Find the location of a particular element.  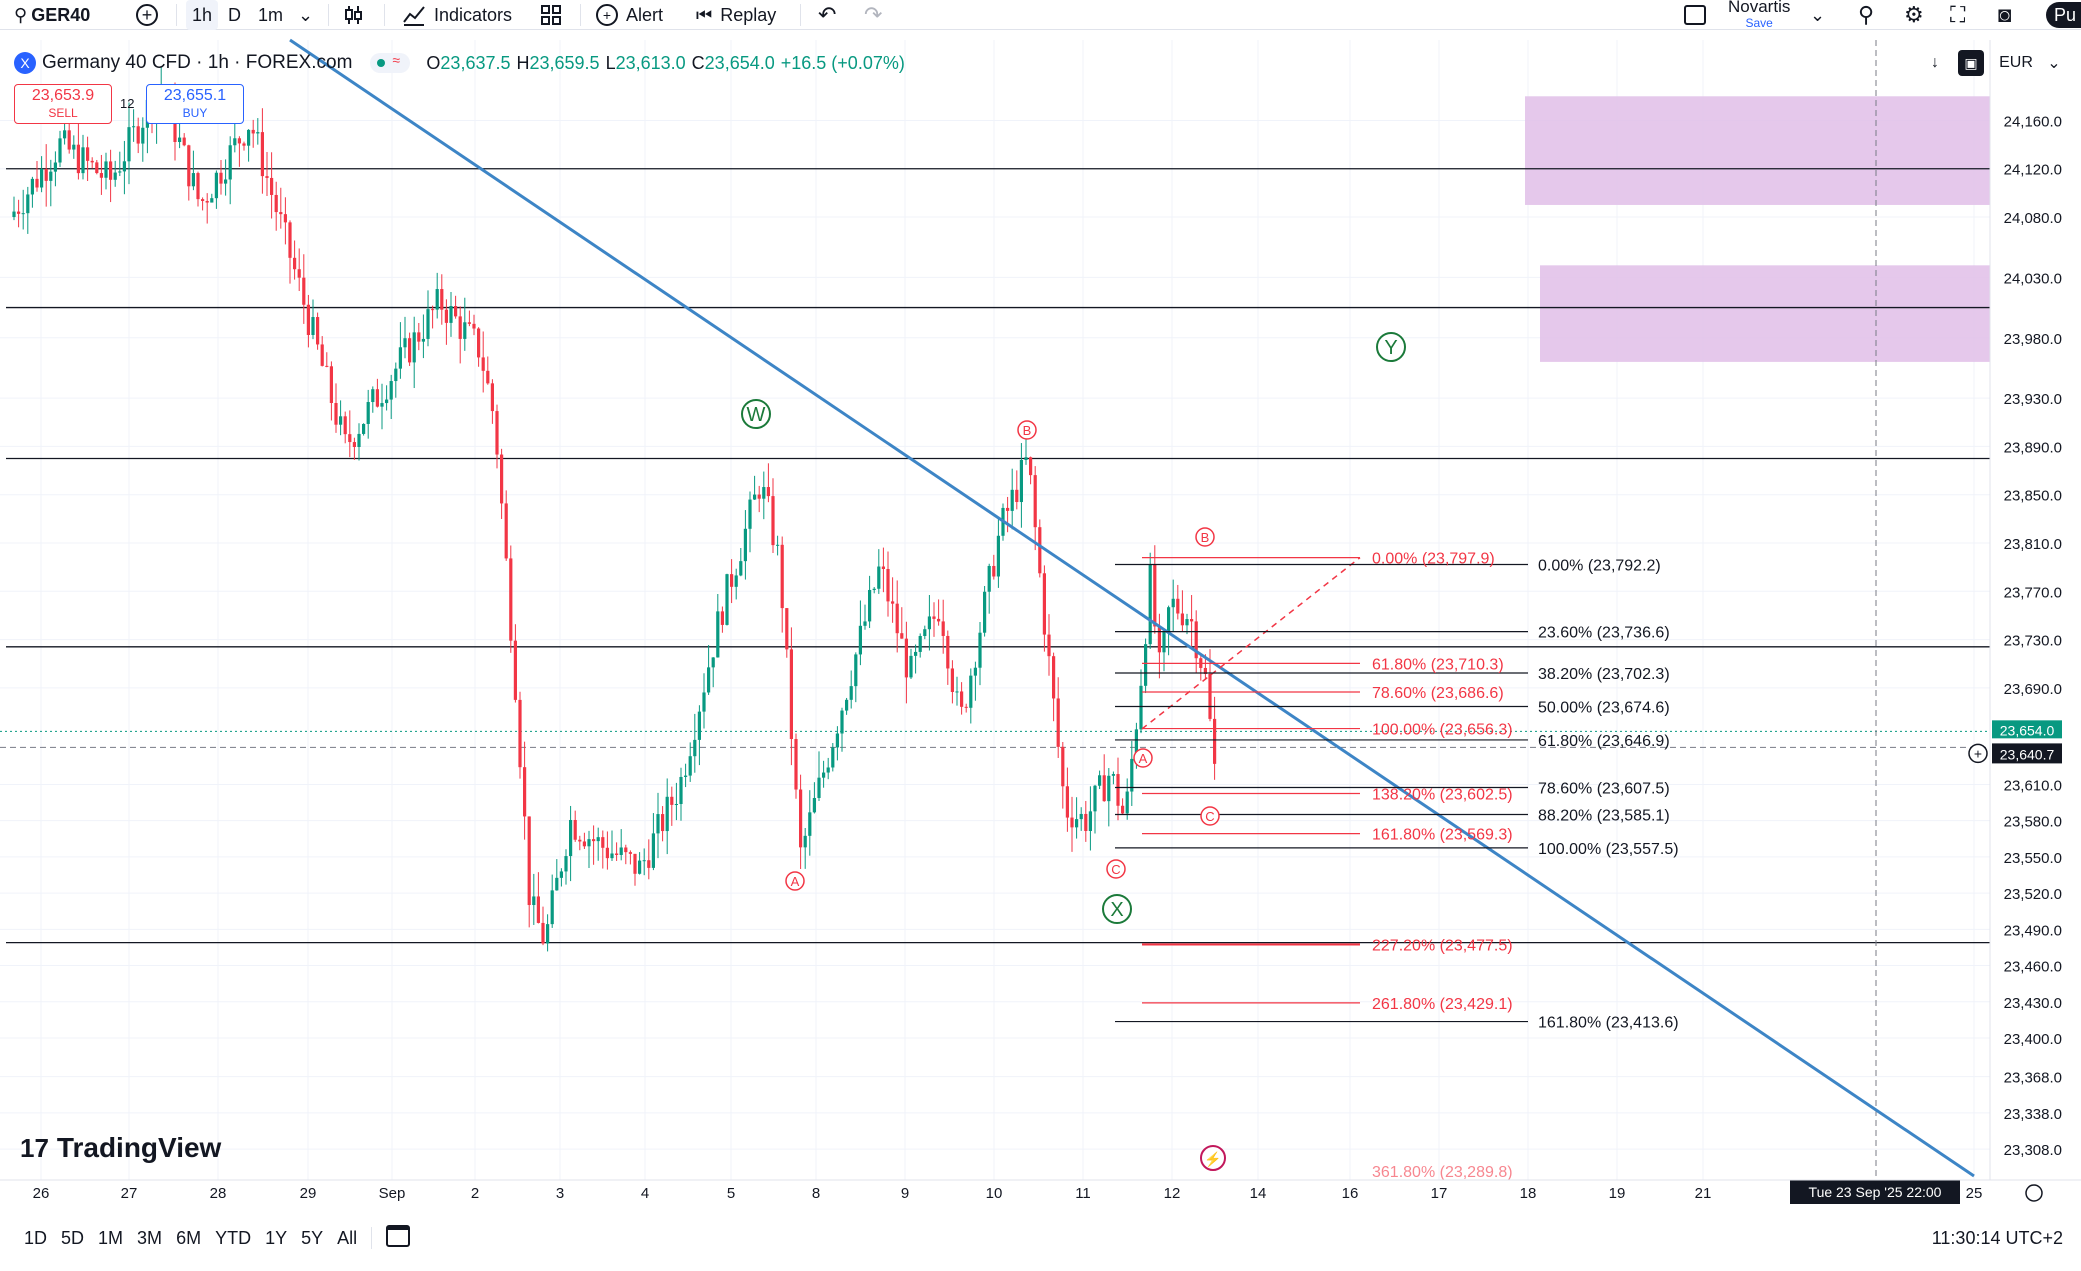

fib-extension-diagonal is located at coordinates (1251, 643).